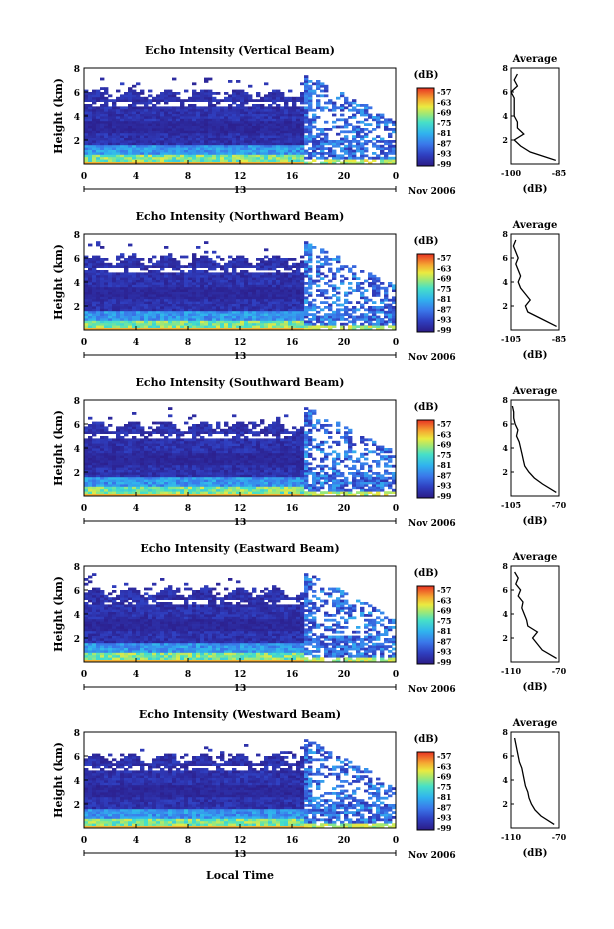 The height and width of the screenshot is (929, 614). What do you see at coordinates (292, 177) in the screenshot?
I see `x-tick-label: 16` at bounding box center [292, 177].